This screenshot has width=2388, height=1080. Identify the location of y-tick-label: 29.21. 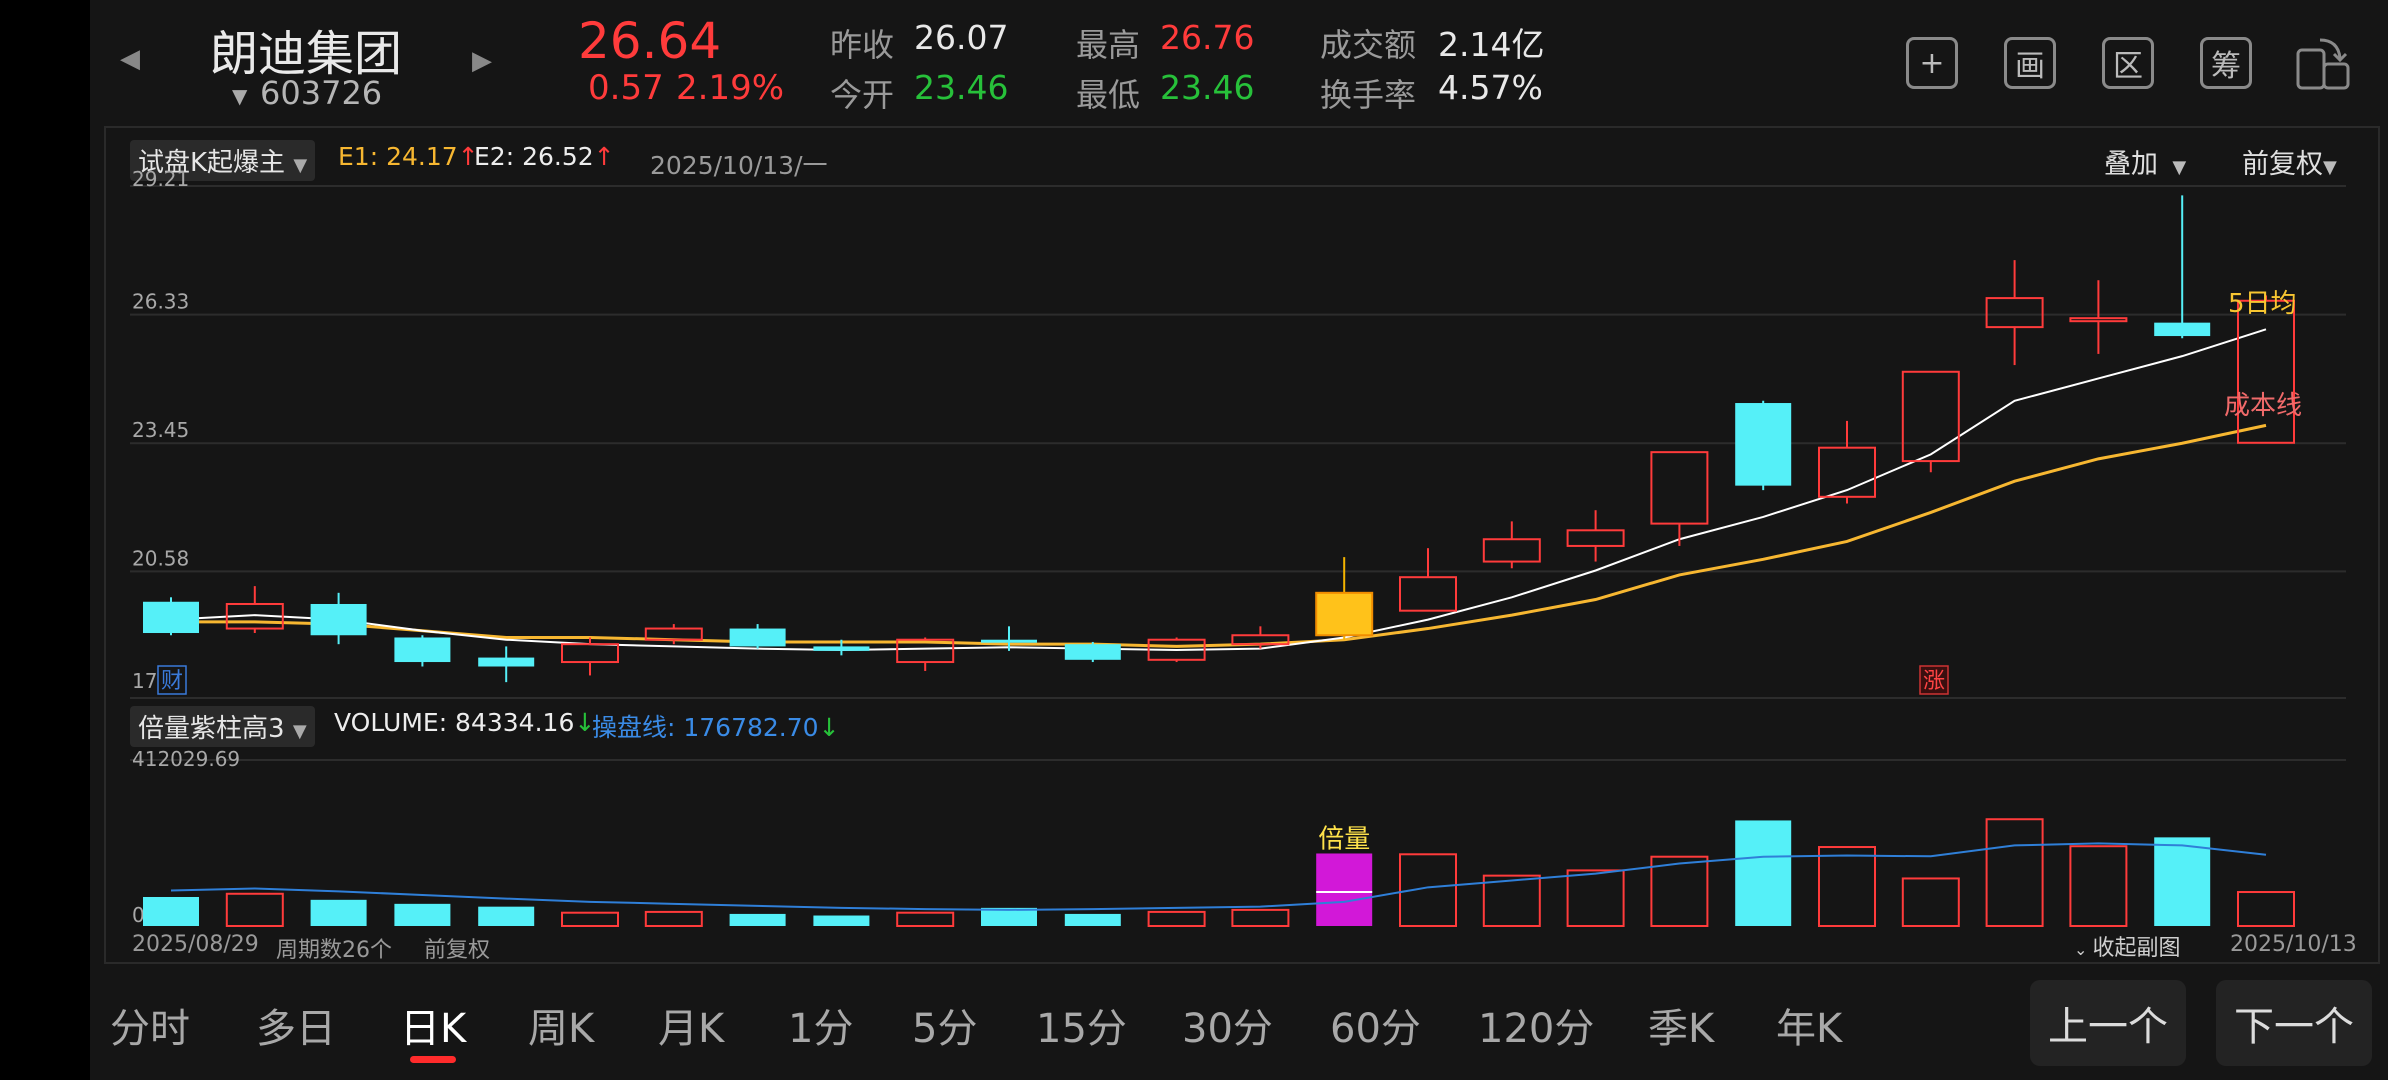
(160, 179).